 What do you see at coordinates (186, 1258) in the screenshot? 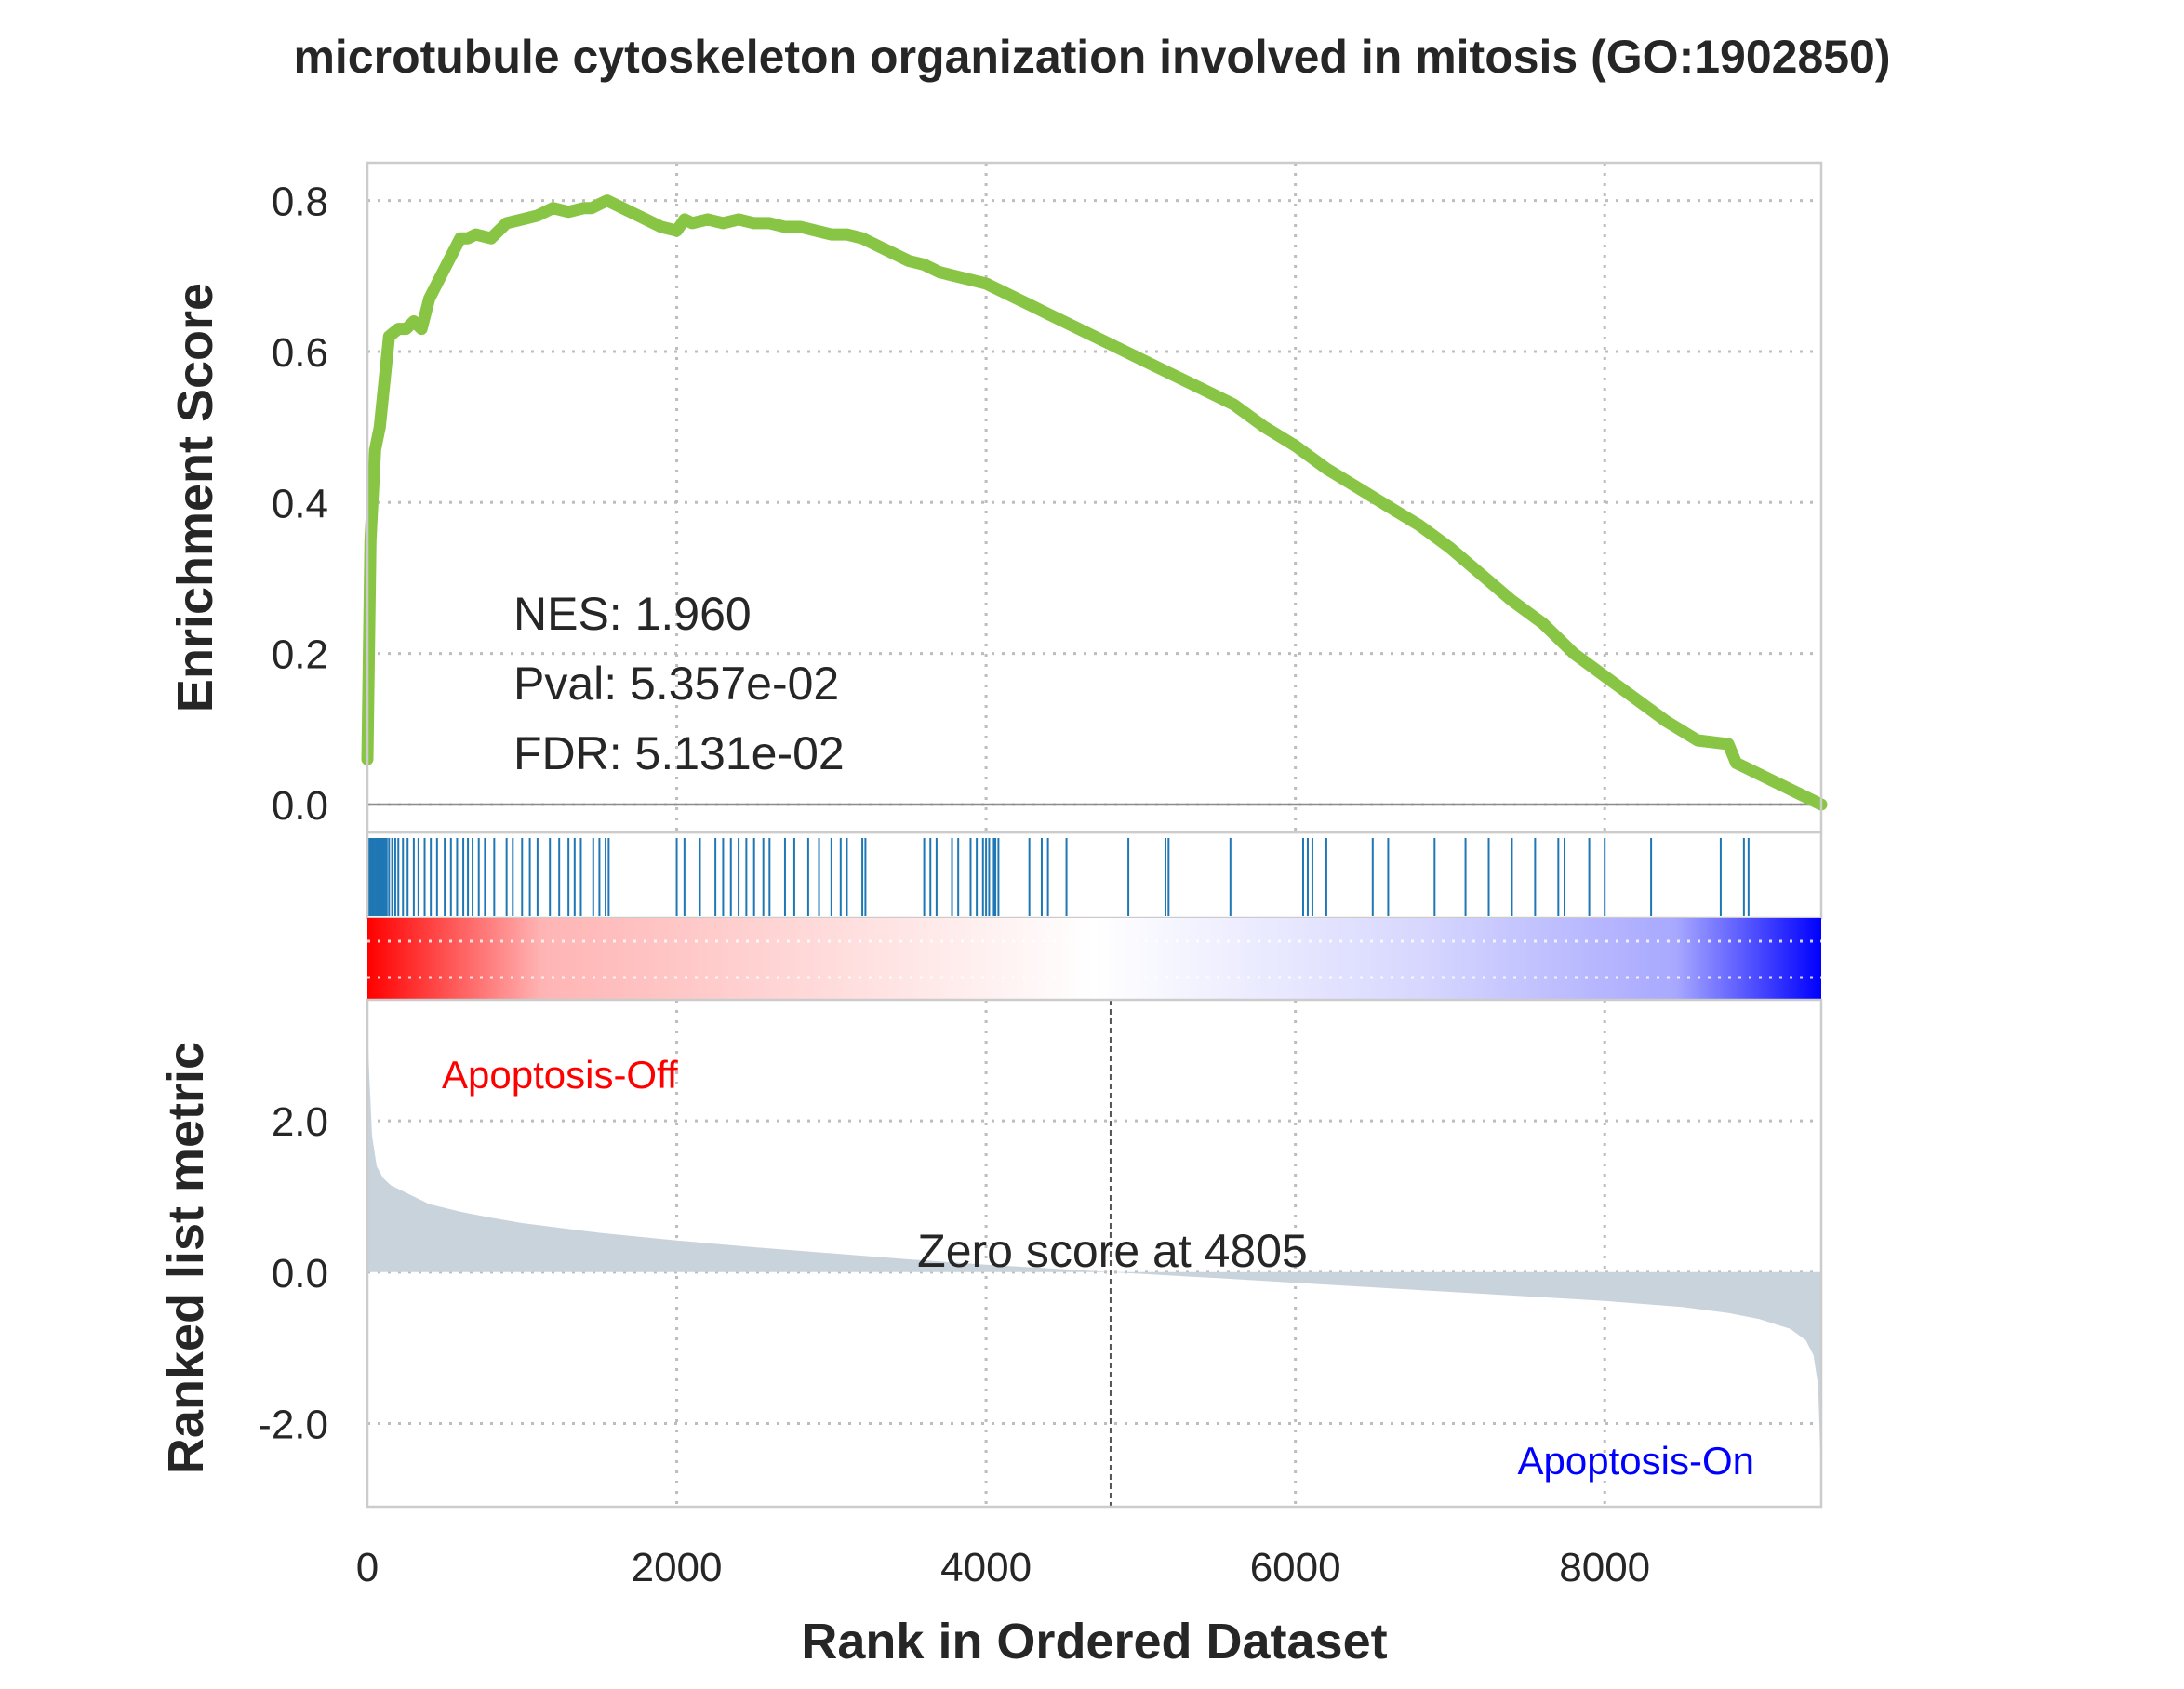
I see `metric-ylabel: Ranked list metric` at bounding box center [186, 1258].